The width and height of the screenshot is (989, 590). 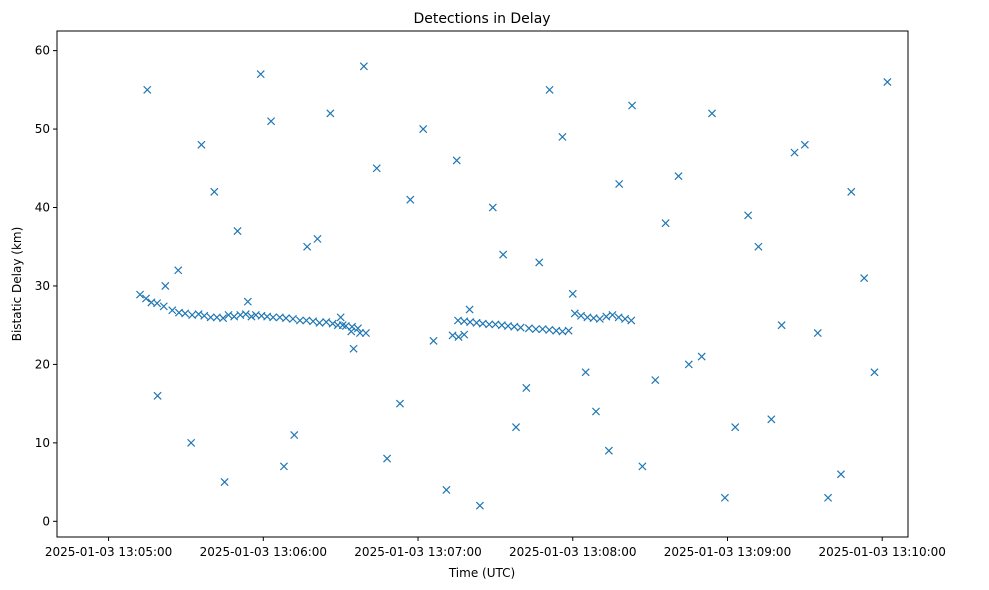 What do you see at coordinates (481, 573) in the screenshot?
I see `x-axis-label: Time (UTC)` at bounding box center [481, 573].